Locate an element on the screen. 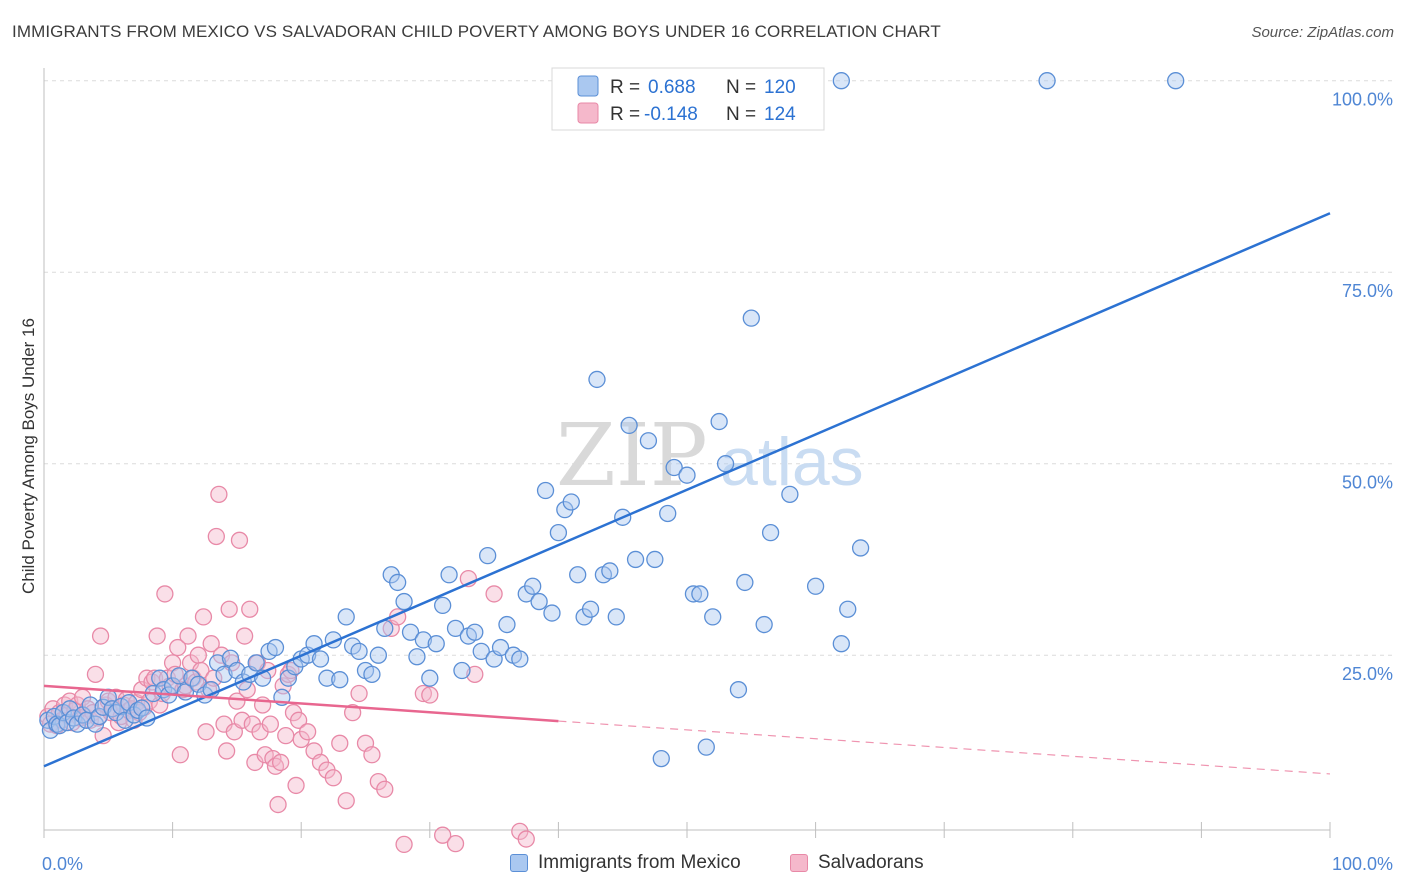 This screenshot has width=1406, height=892. x-tick-label: 0.0% is located at coordinates (62, 864).